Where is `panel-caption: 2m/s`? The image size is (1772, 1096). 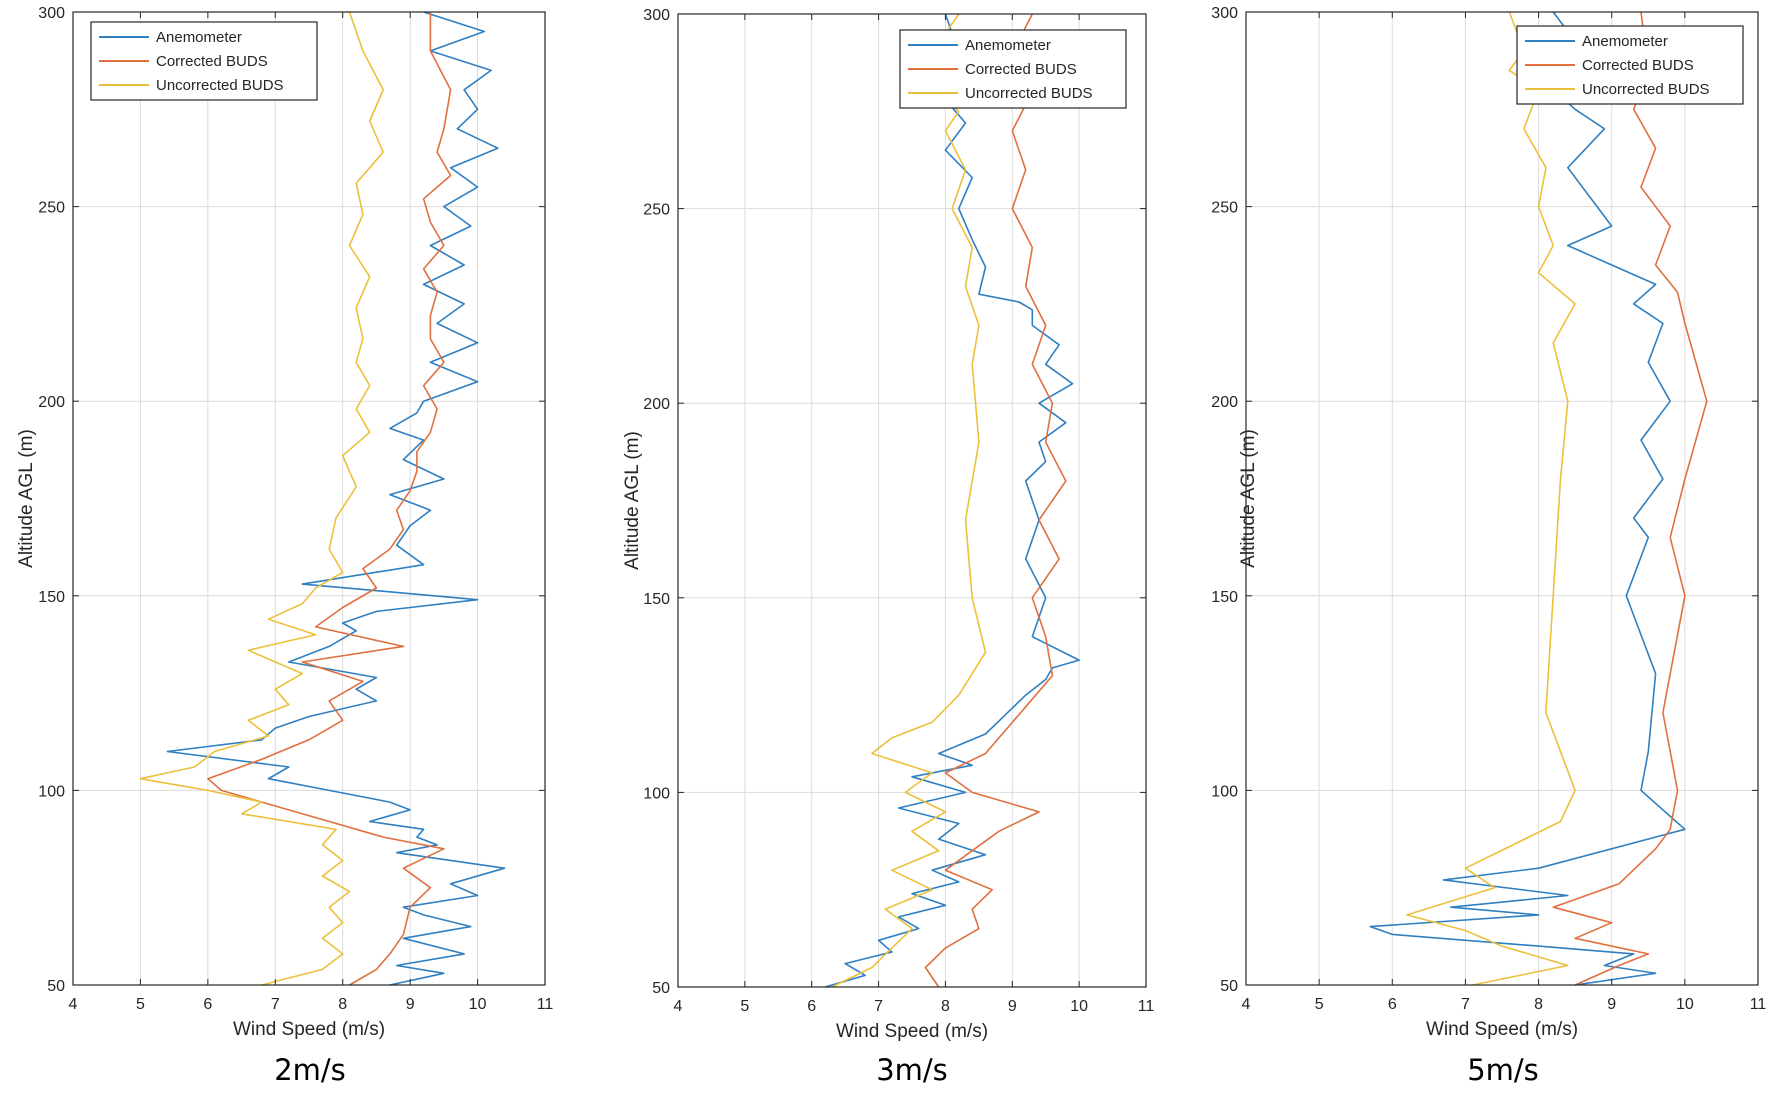 panel-caption: 2m/s is located at coordinates (310, 1070).